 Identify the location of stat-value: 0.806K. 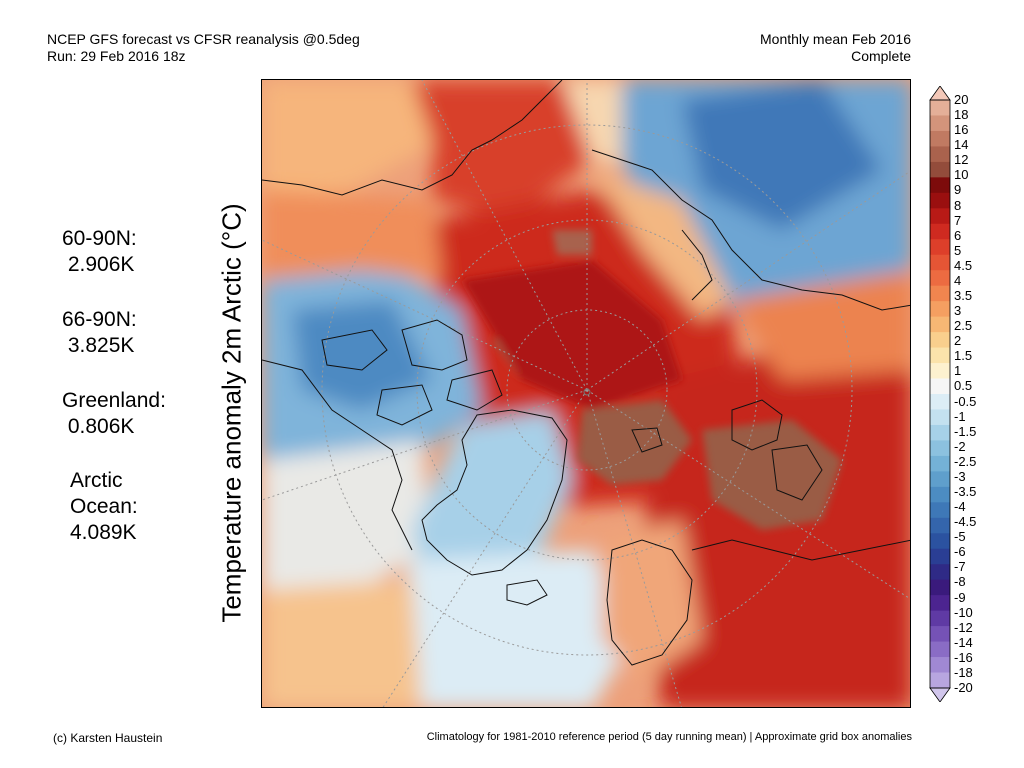
(101, 426).